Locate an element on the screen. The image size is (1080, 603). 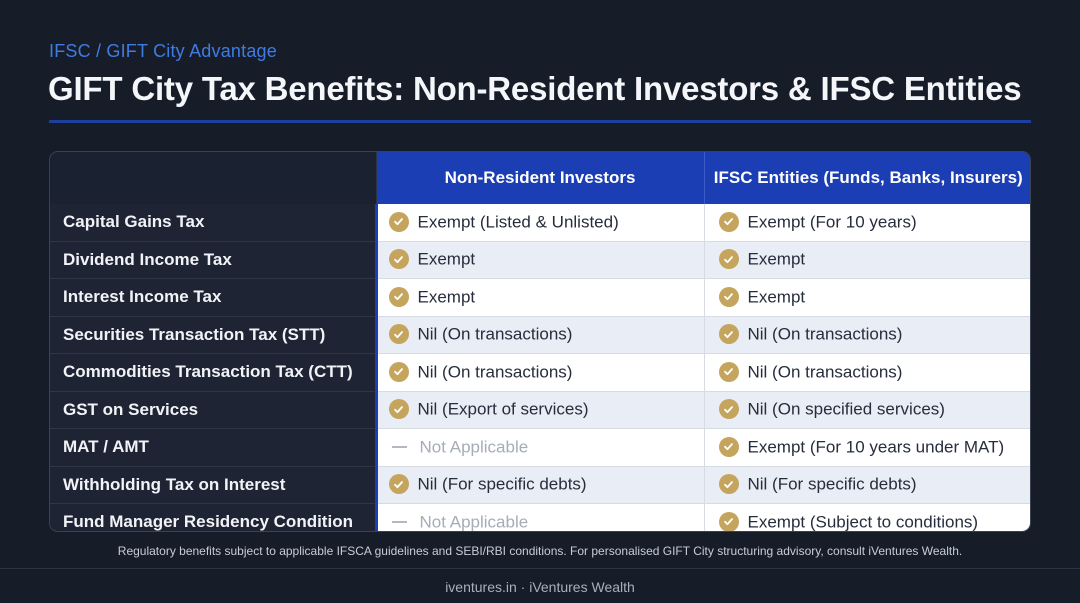
table-row: Dividend Income Tax Exempt Exempt is located at coordinates (540, 259).